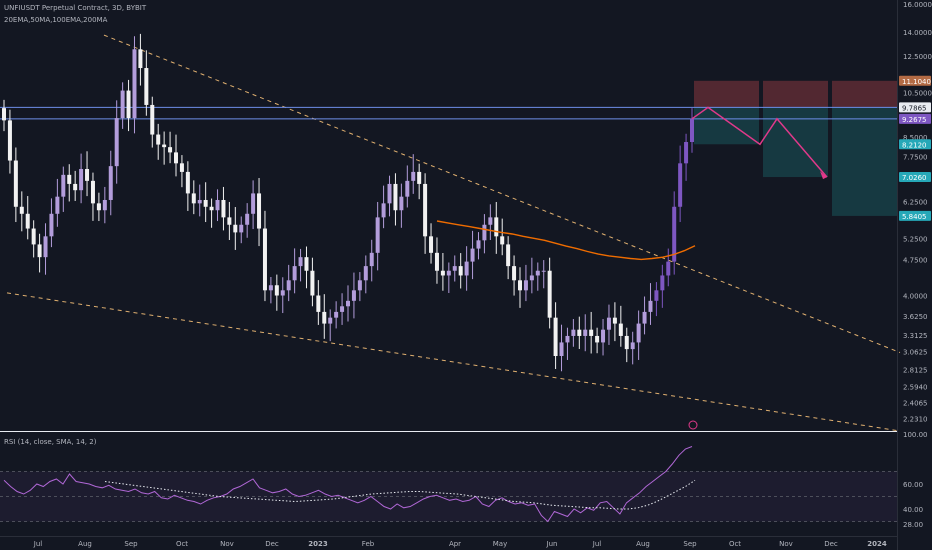 The width and height of the screenshot is (932, 550). I want to click on price-tick-label: 12.5000, so click(917, 57).